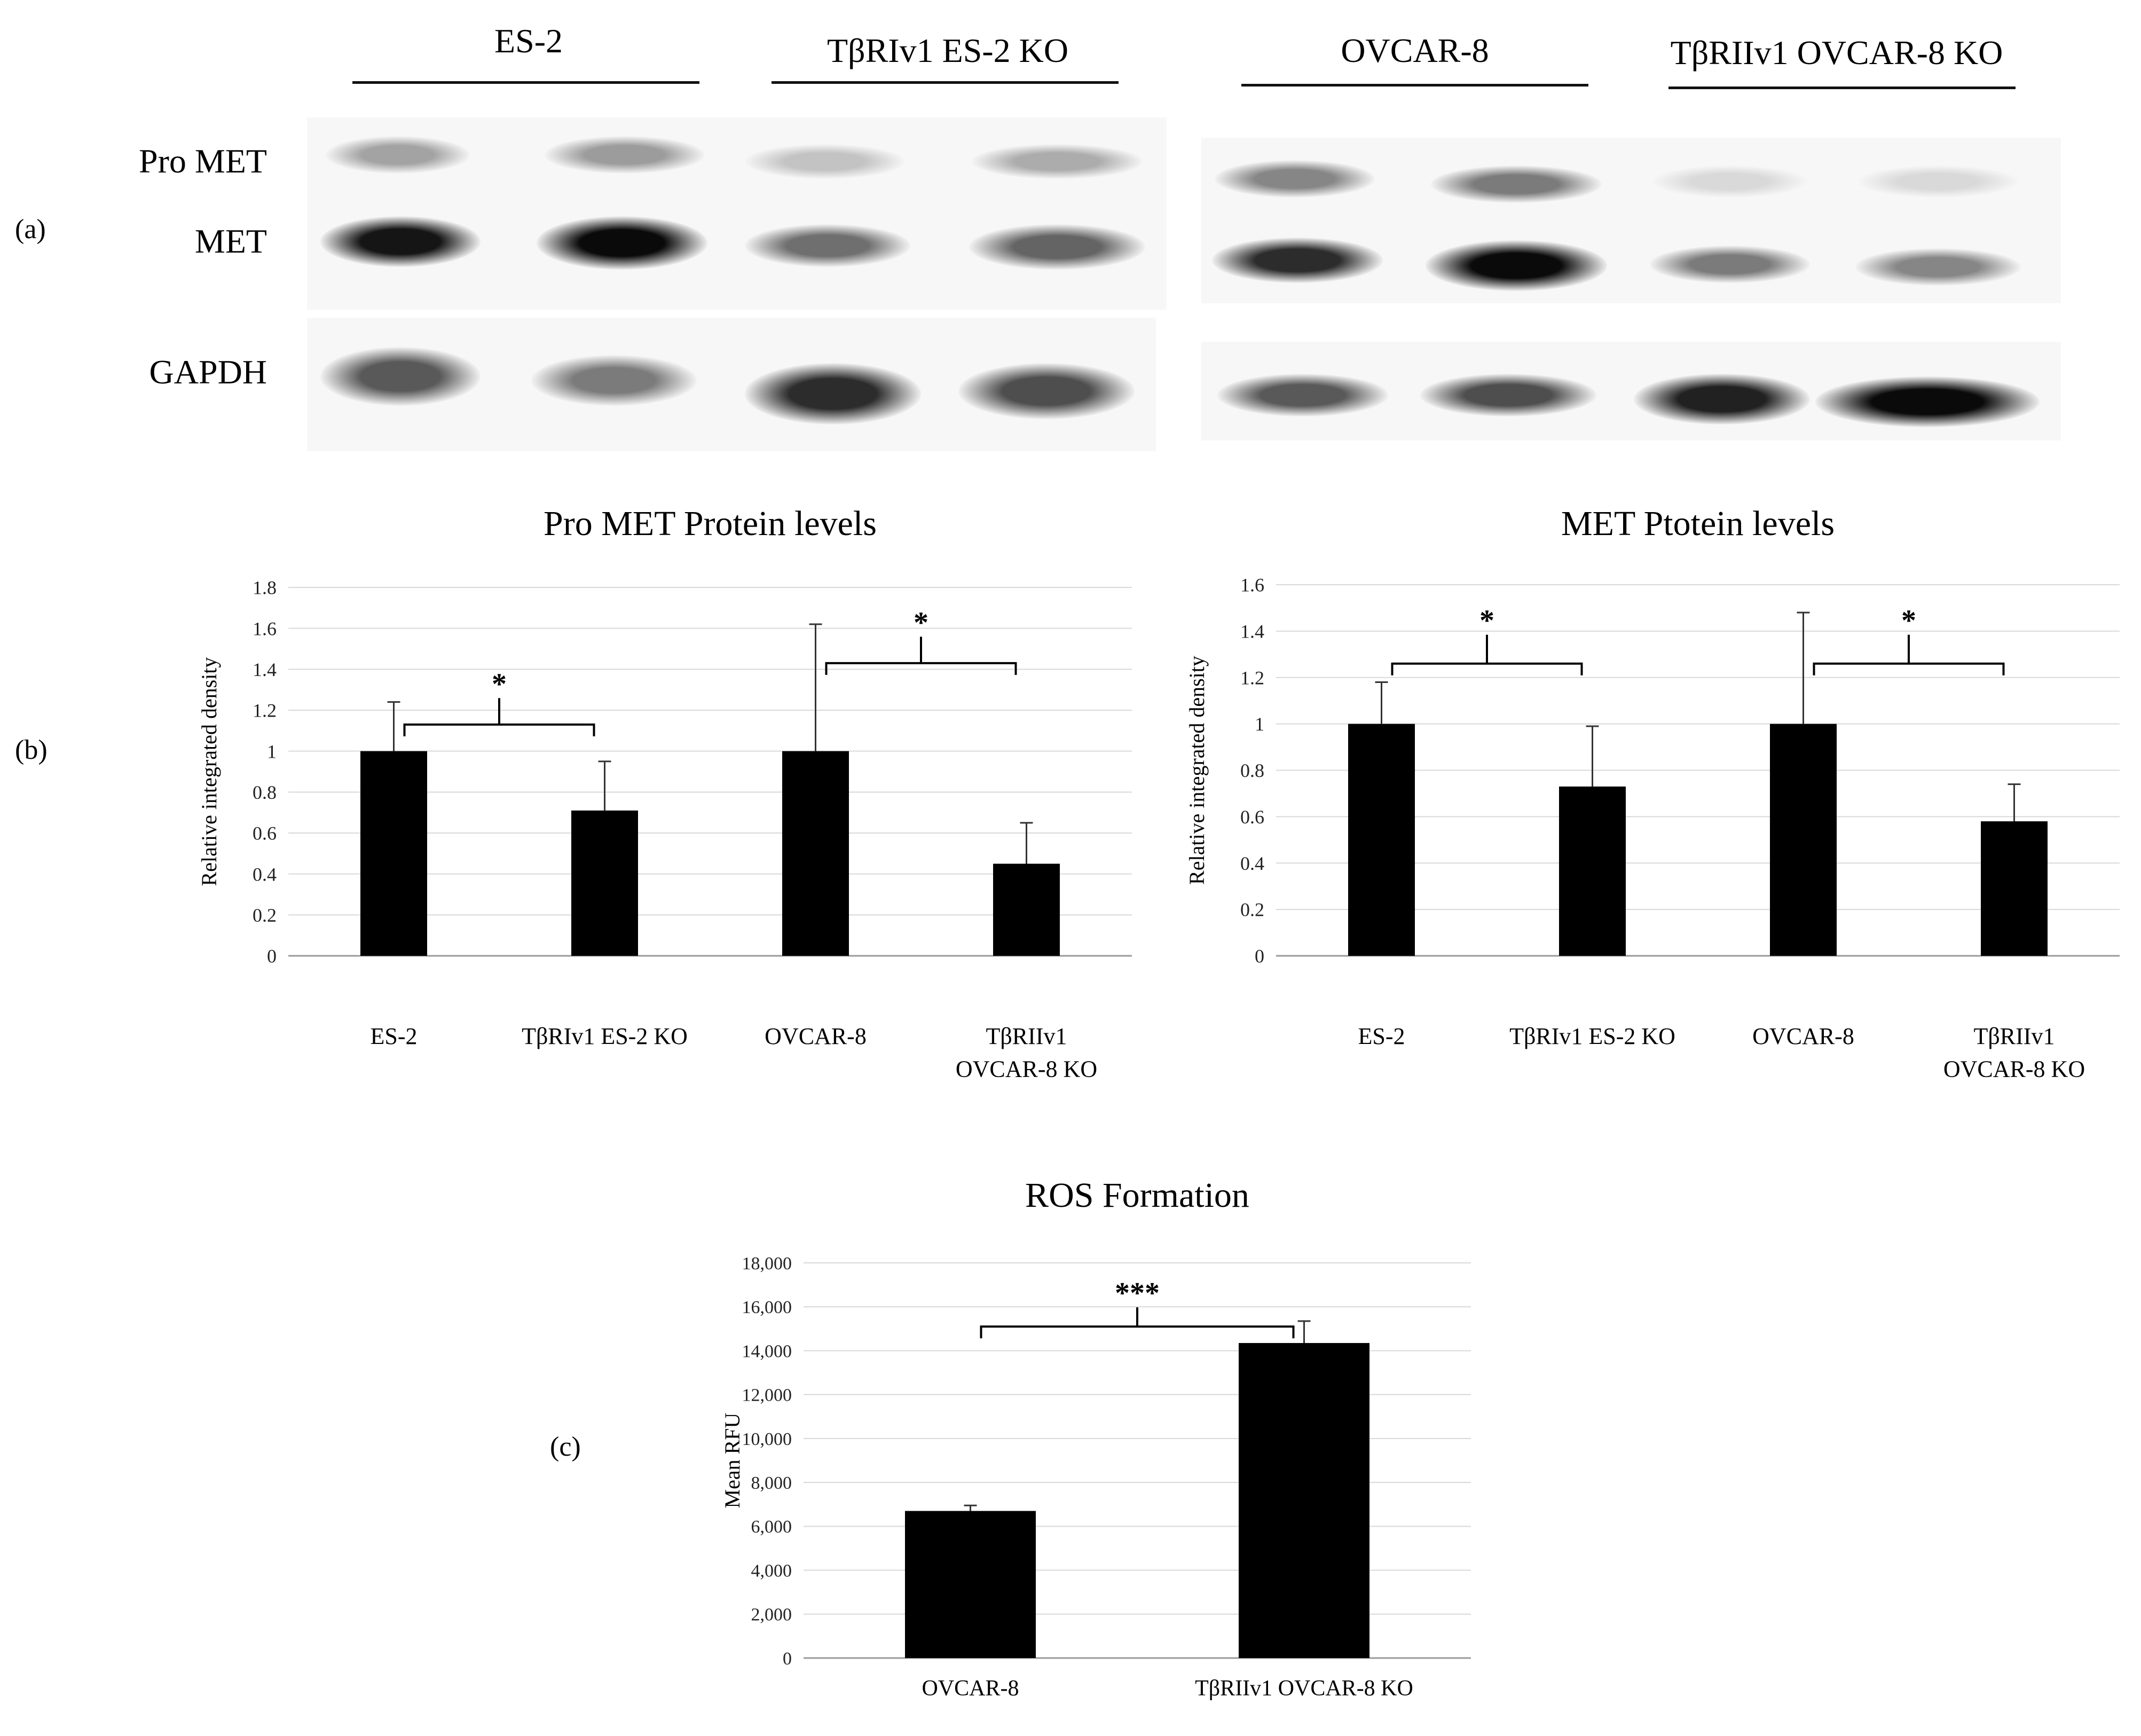 This screenshot has height=1736, width=2141. I want to click on lane-group-label-tbriv1-es2-ko: TβRIv1 ES-2 KO, so click(948, 50).